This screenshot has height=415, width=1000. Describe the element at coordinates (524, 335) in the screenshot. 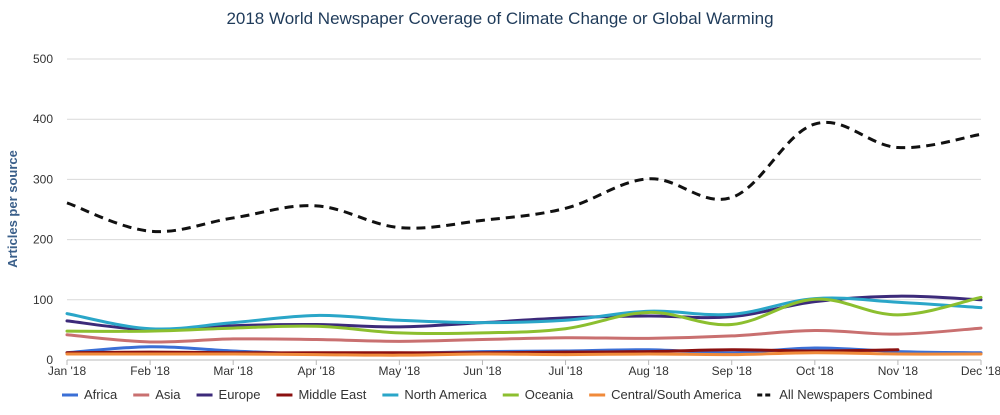

I see `series-line-asia` at that location.